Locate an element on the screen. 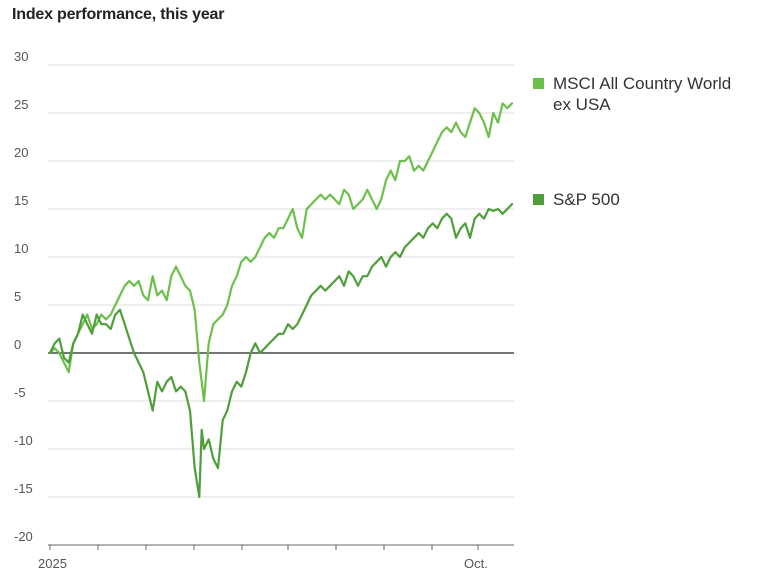 Image resolution: width=759 pixels, height=588 pixels. y-tick-label: 0 is located at coordinates (17, 344).